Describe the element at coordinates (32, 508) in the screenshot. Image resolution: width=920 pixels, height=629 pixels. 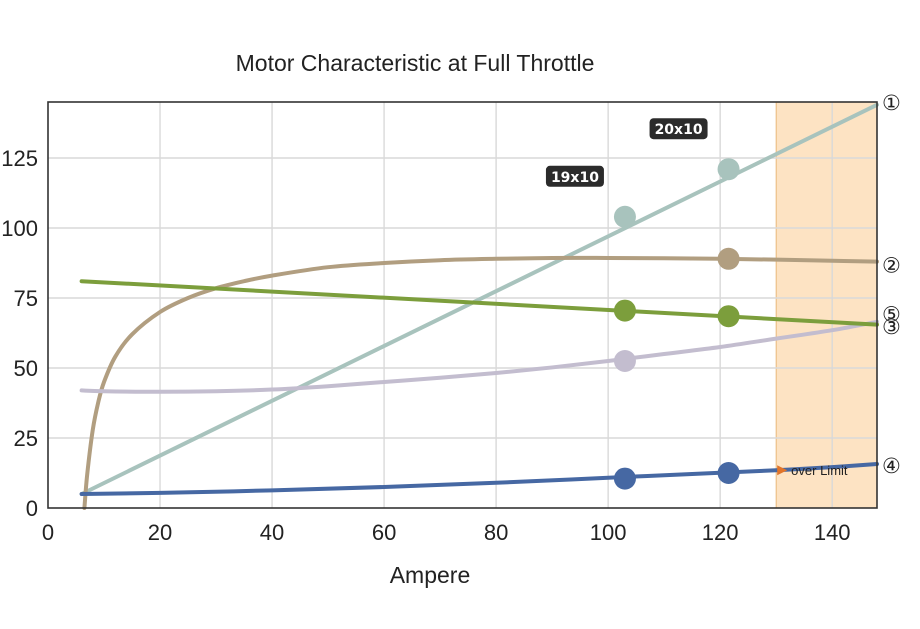
I see `y-tick-label: 0` at that location.